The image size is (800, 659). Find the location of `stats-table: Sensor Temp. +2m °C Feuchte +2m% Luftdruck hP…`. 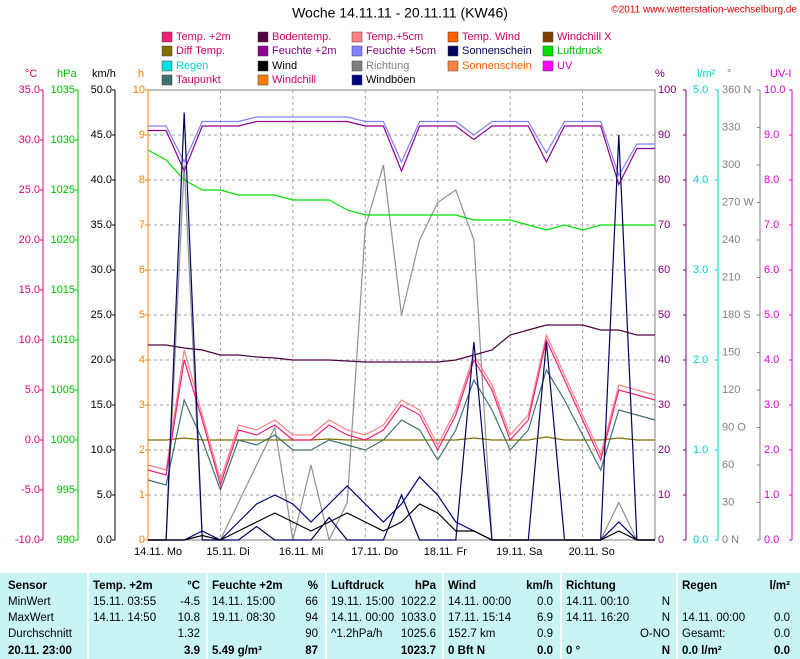

stats-table: Sensor Temp. +2m °C Feuchte +2m% Luftdruck hP… is located at coordinates (399, 616).